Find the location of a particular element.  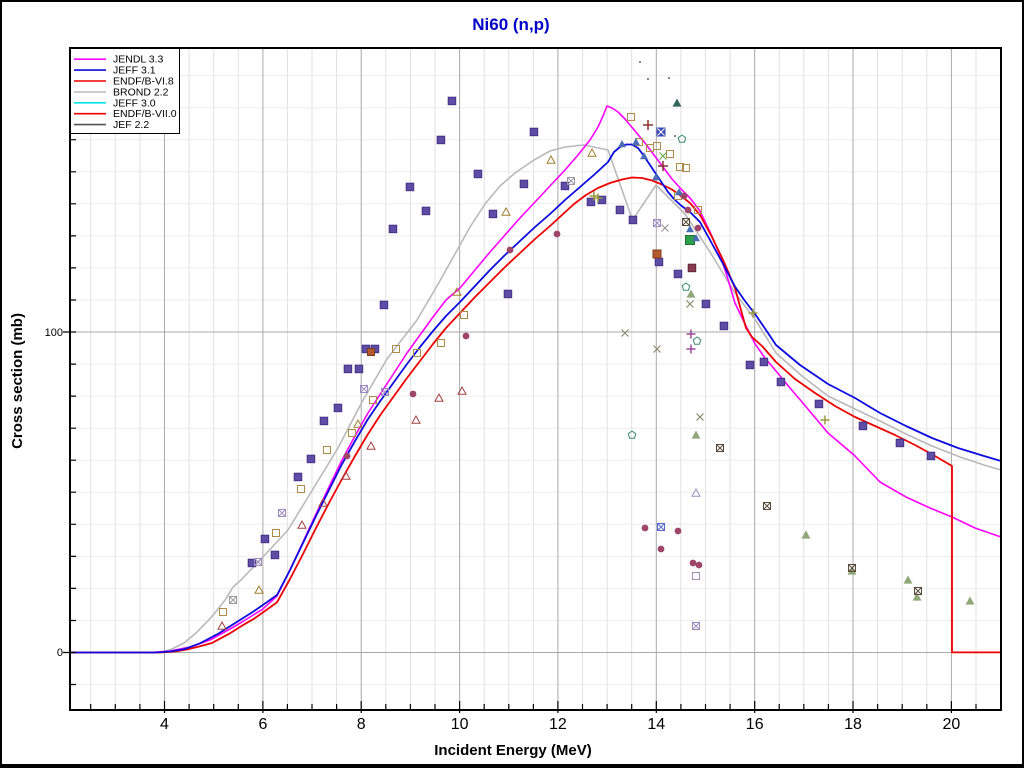

svg-text: ENDF/B-VI.8 is located at coordinates (143, 82).